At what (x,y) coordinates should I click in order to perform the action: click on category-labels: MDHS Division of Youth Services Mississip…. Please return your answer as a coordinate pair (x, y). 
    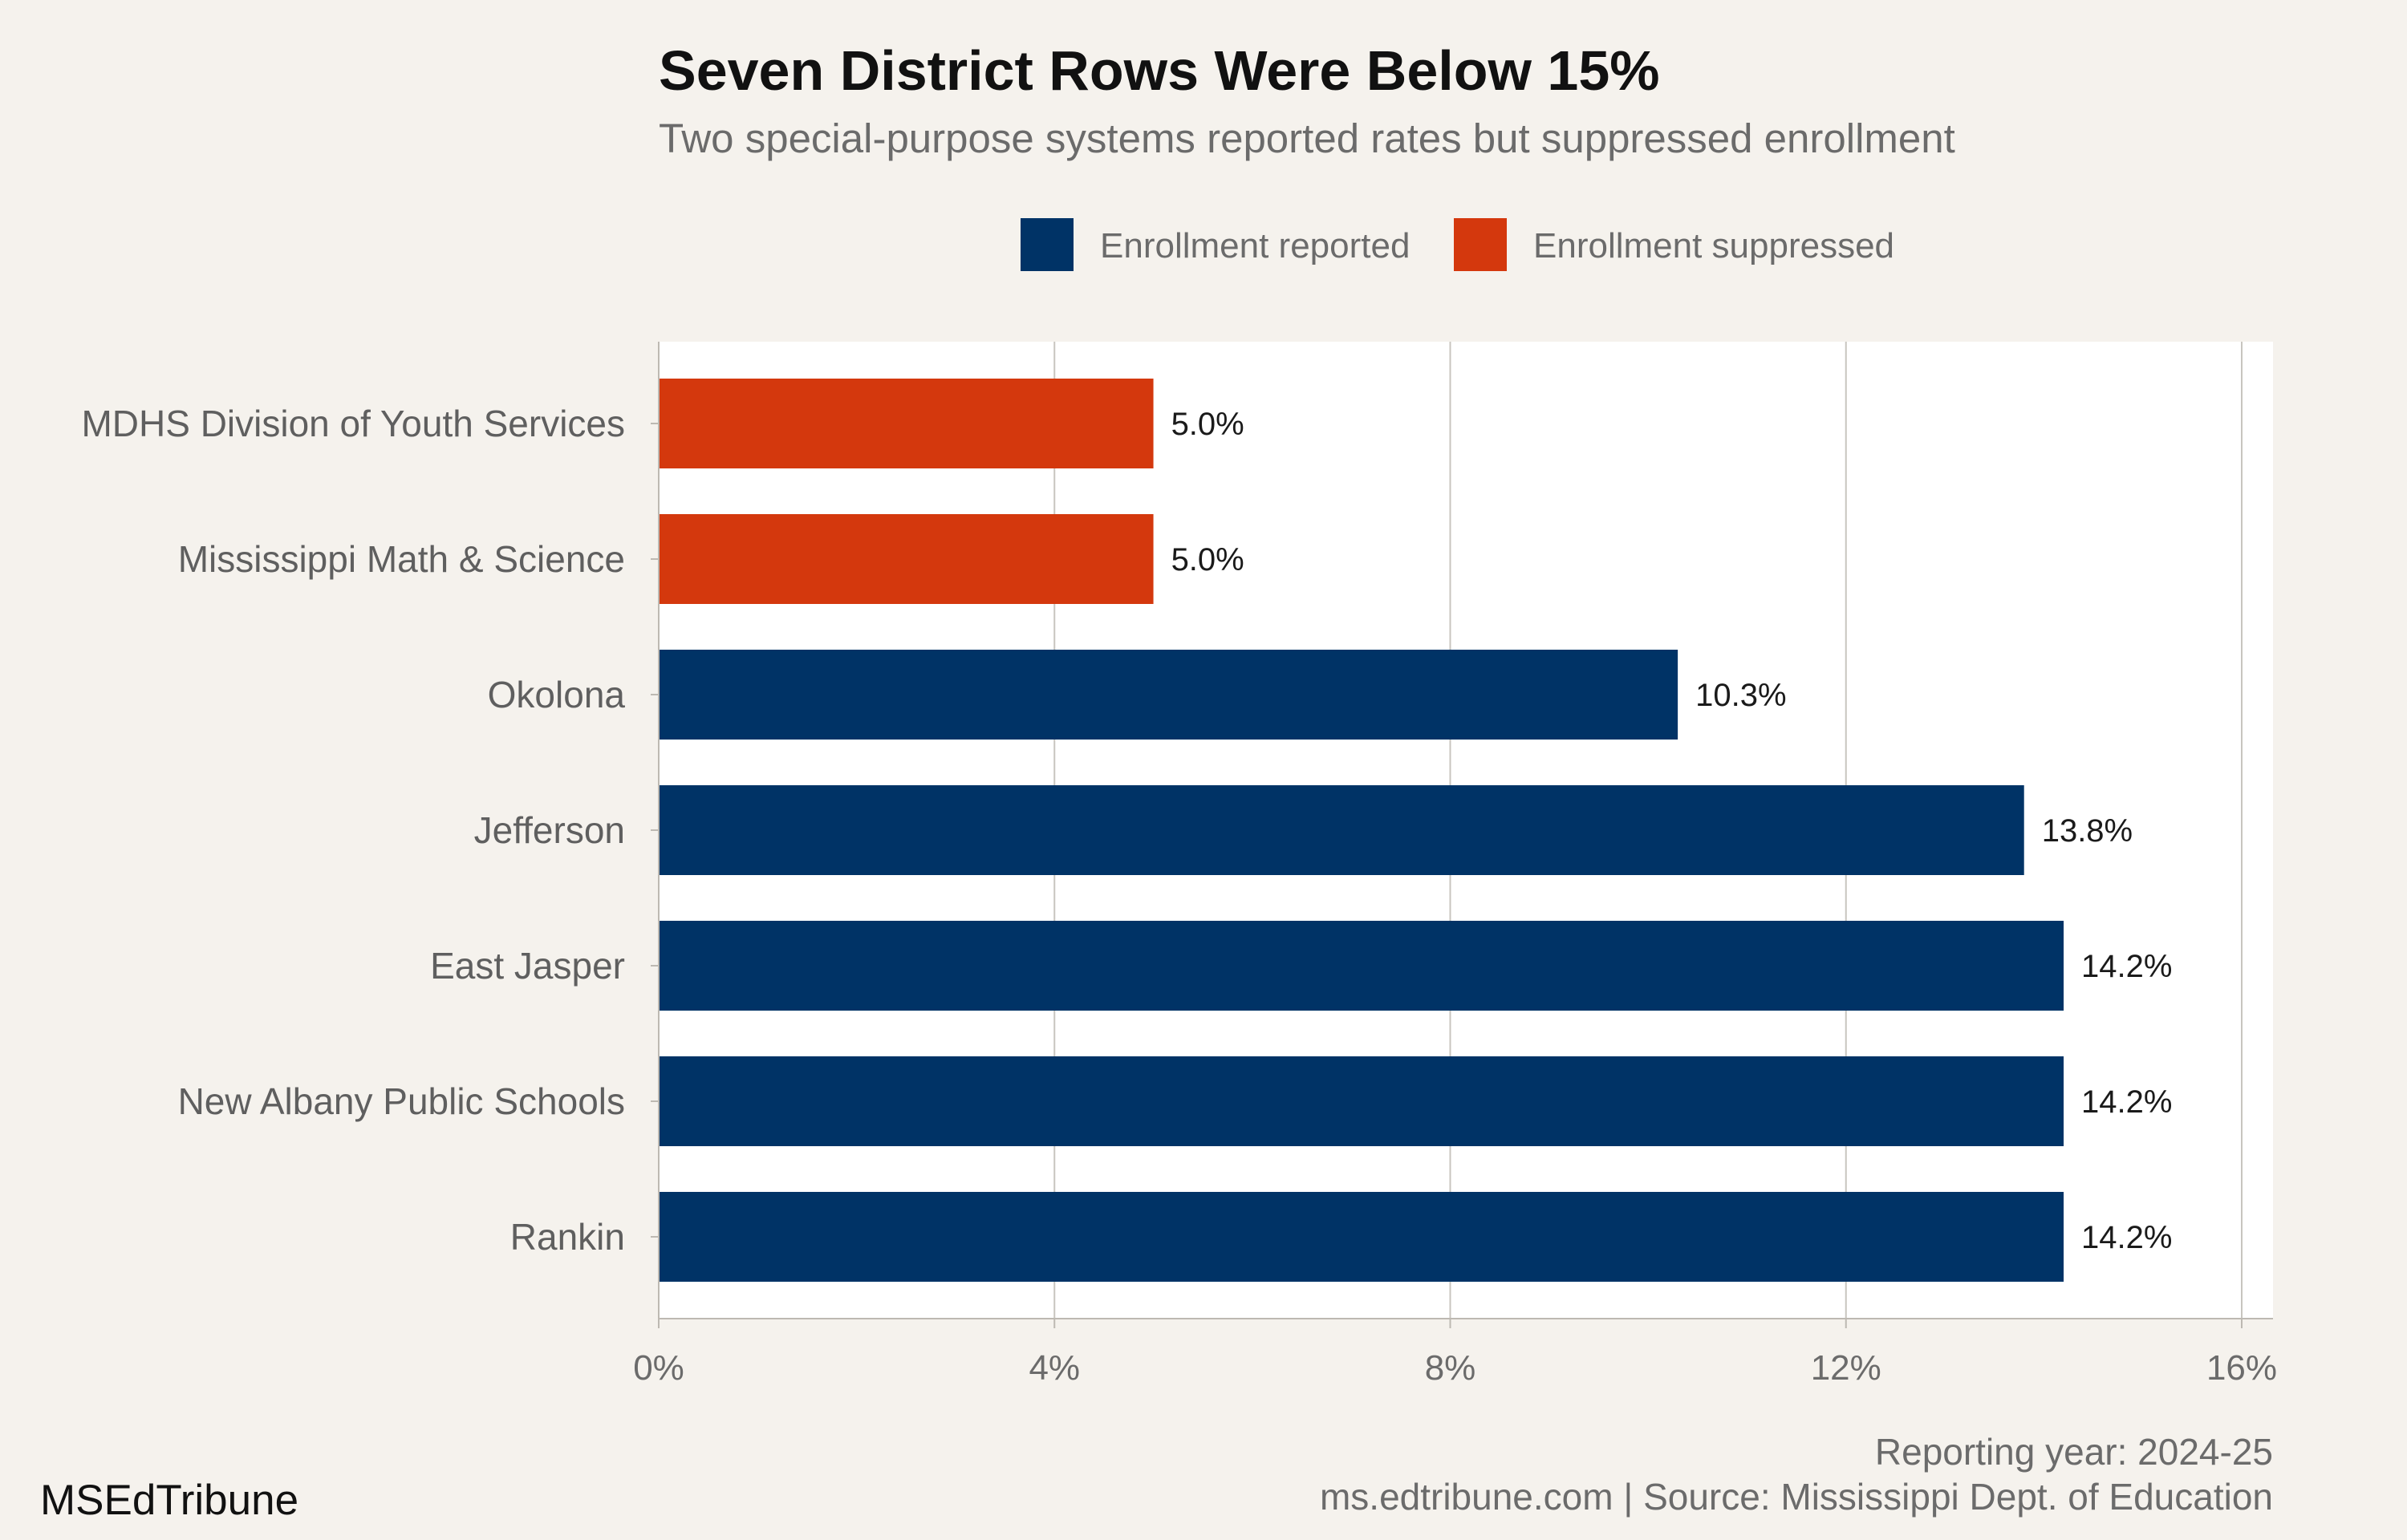
    Looking at the image, I should click on (370, 830).